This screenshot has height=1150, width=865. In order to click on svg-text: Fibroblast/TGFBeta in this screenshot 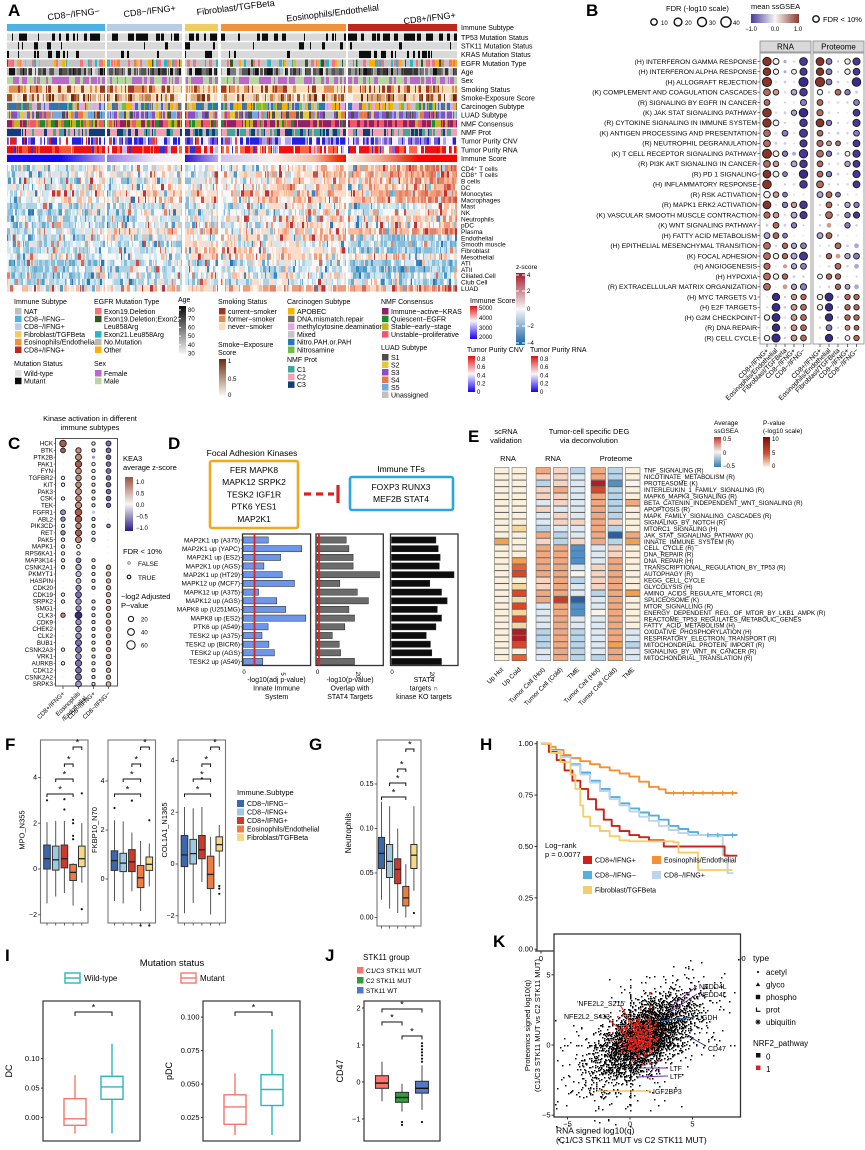, I will do `click(235, 8)`.